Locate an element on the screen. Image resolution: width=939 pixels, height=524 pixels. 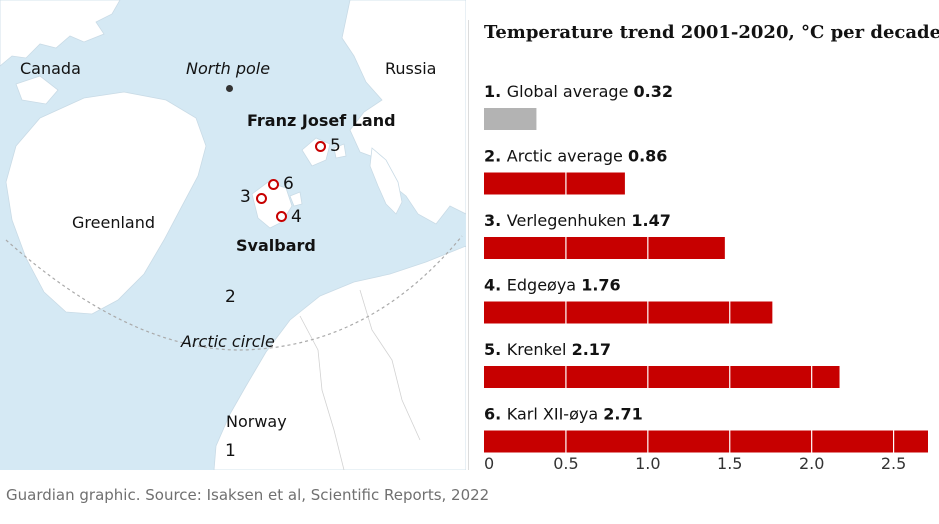
label-franz-josef-land: Franz Josef Land is located at coordinates (321, 120).